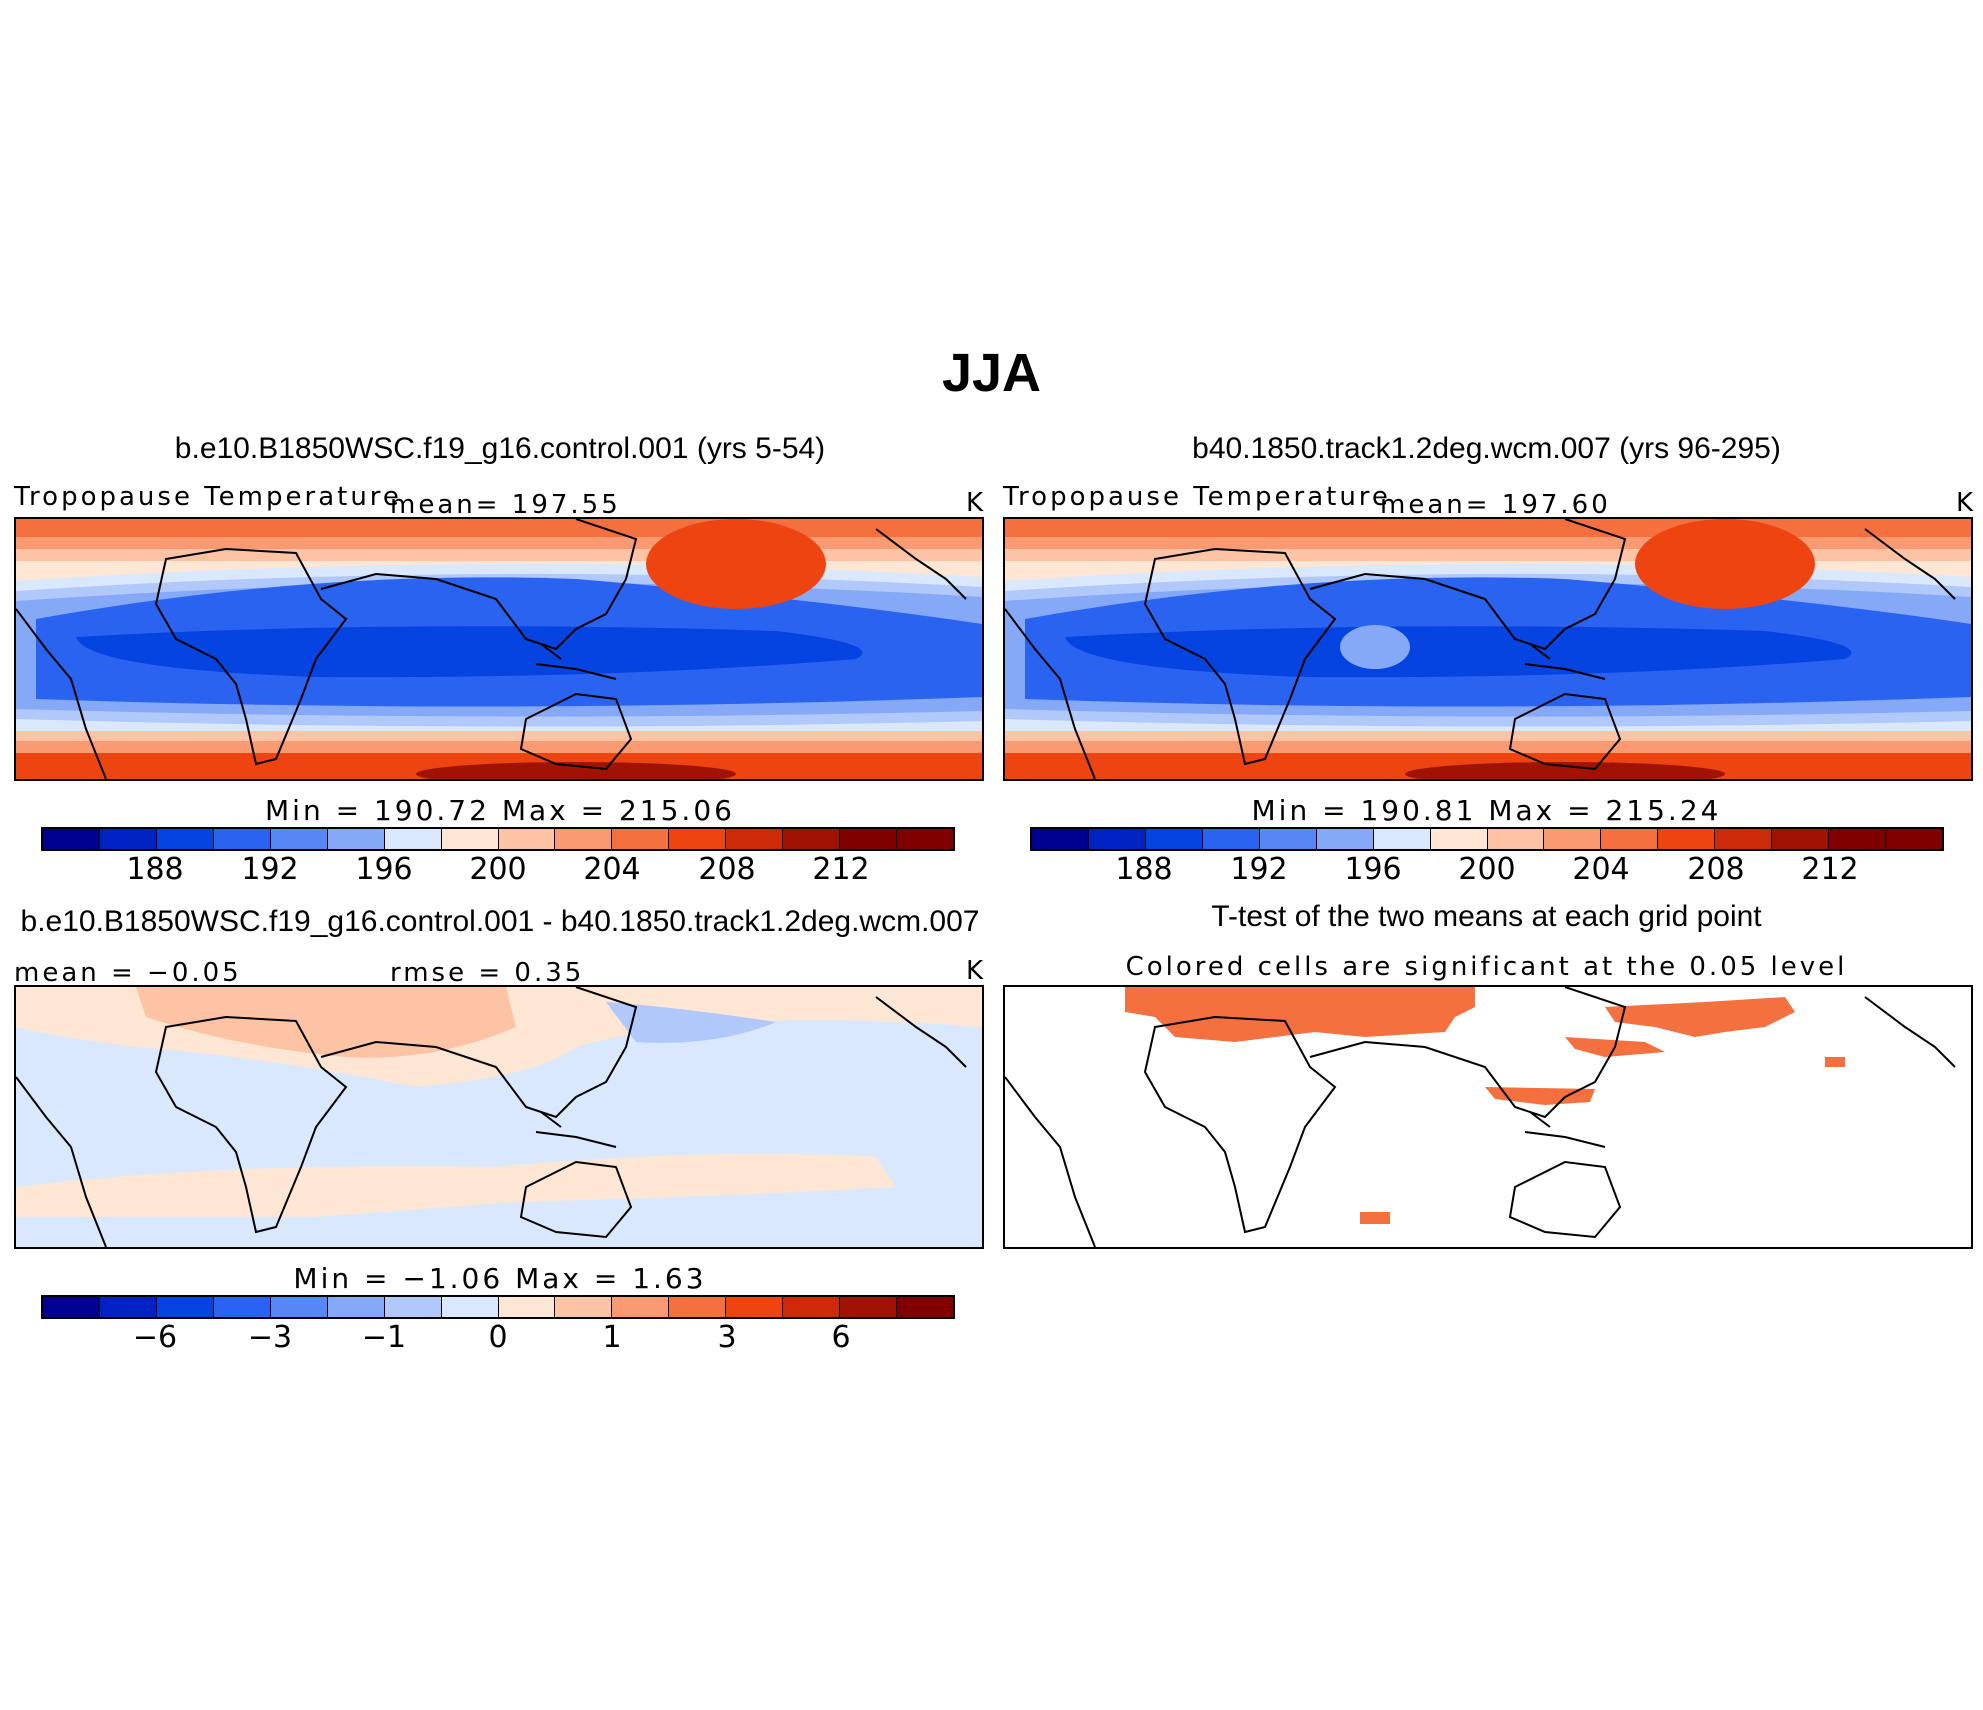 Image resolution: width=1983 pixels, height=1710 pixels. I want to click on mean-label-bottom-left: mean = −0.05, so click(128, 973).